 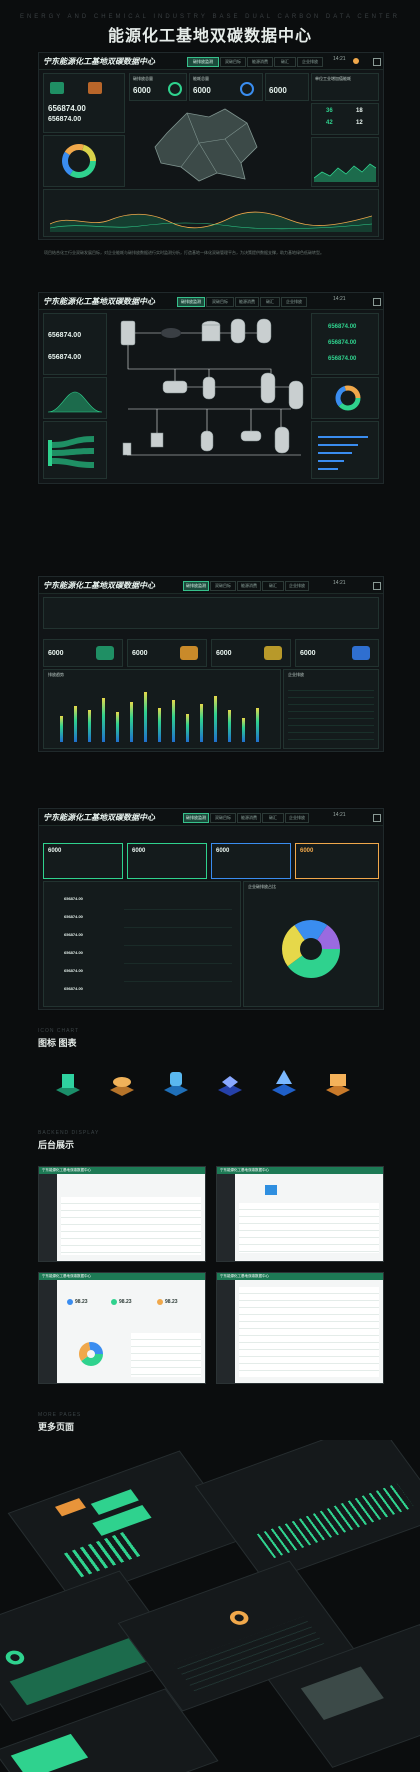 I want to click on stat-icon, so click(x=114, y=1302).